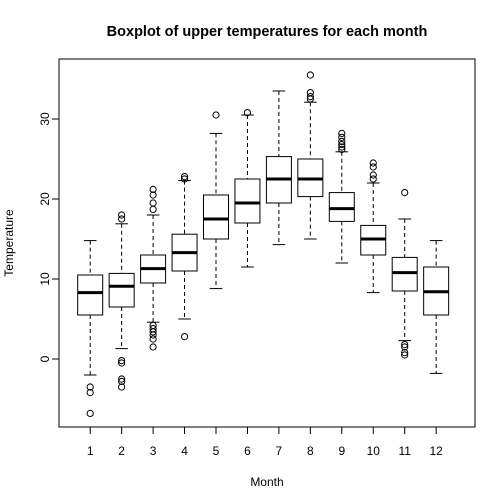 This screenshot has height=504, width=504. Describe the element at coordinates (436, 451) in the screenshot. I see `x-tick-label: 12` at that location.